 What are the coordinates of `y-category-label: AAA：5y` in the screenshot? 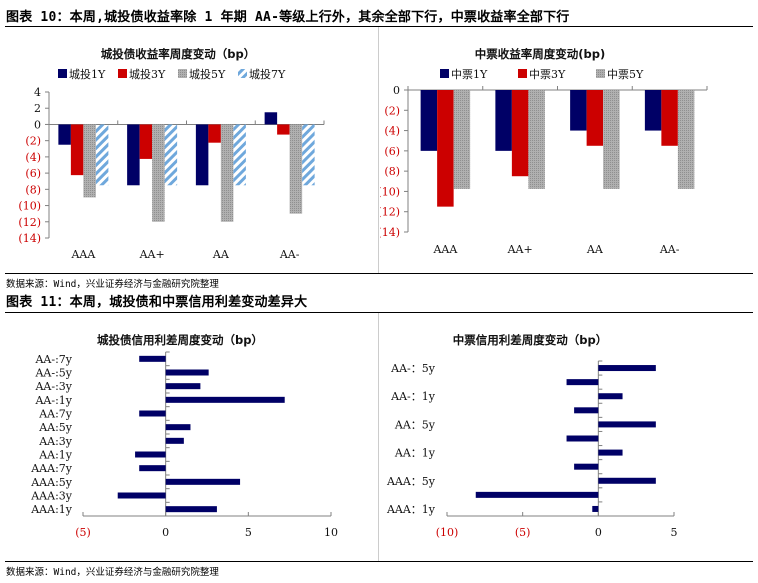 It's located at (411, 481).